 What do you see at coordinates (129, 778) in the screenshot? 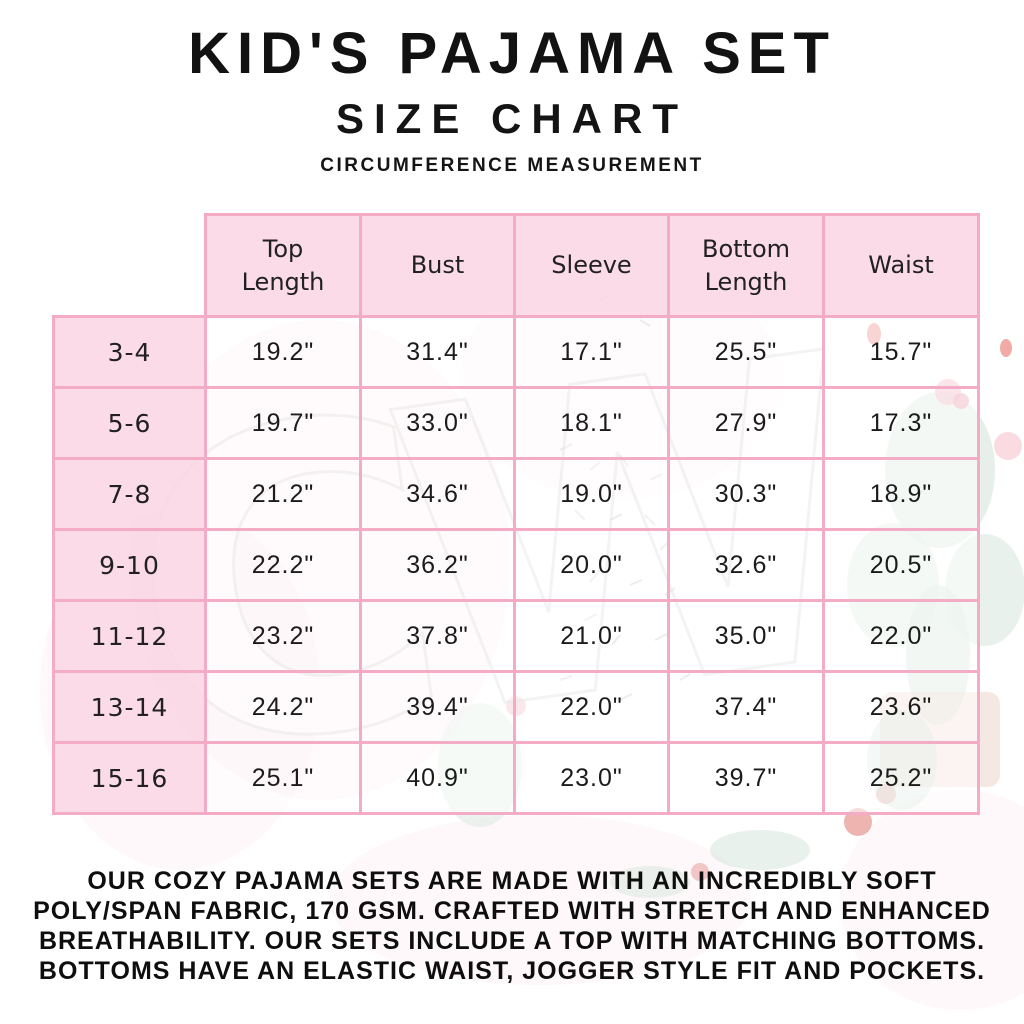
I see `size-cell: 15-16` at bounding box center [129, 778].